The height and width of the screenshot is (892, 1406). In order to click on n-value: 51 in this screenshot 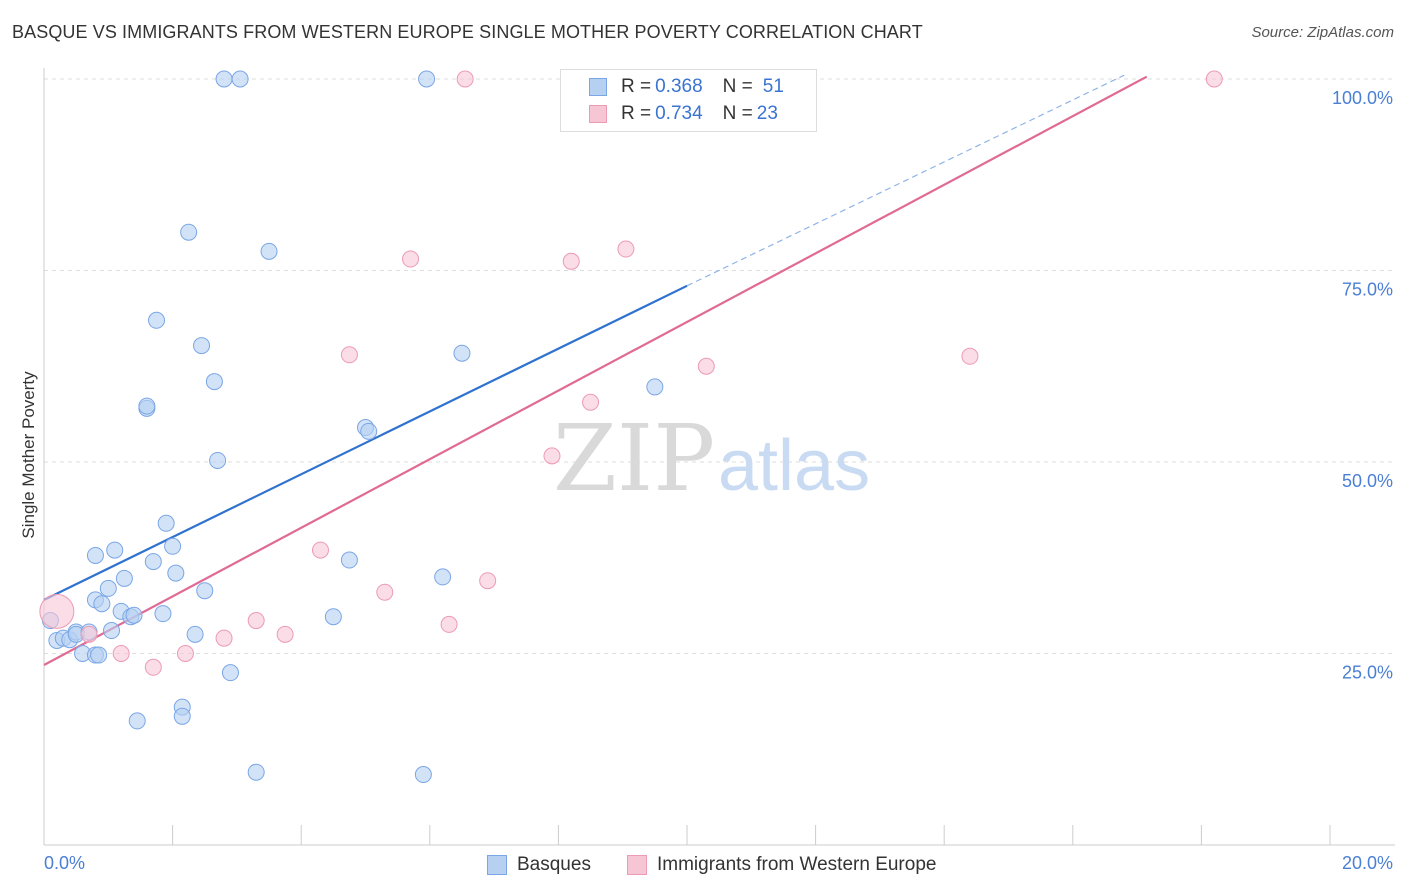, I will do `click(773, 86)`.